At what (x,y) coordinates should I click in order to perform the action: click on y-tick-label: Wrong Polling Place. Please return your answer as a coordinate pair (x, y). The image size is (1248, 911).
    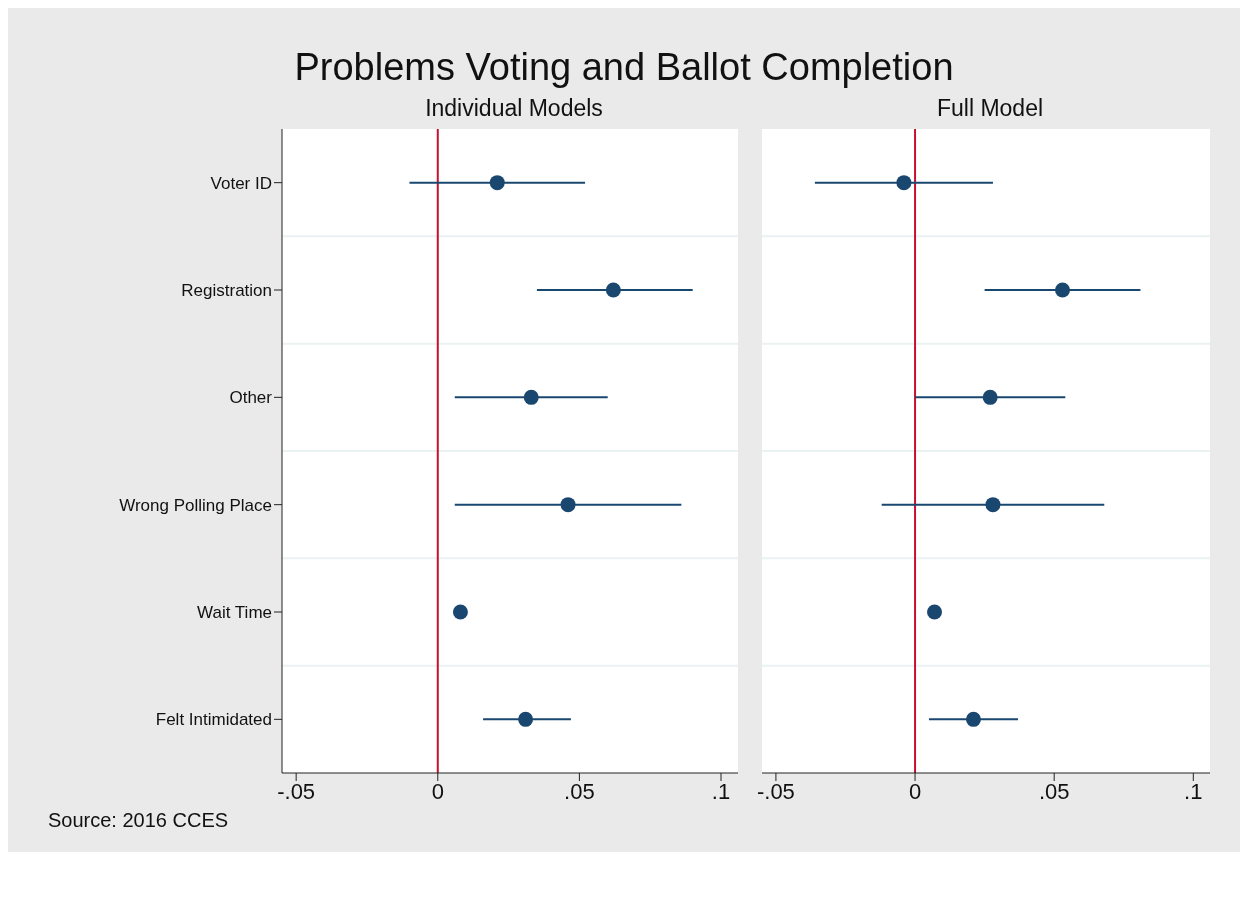
    Looking at the image, I should click on (195, 505).